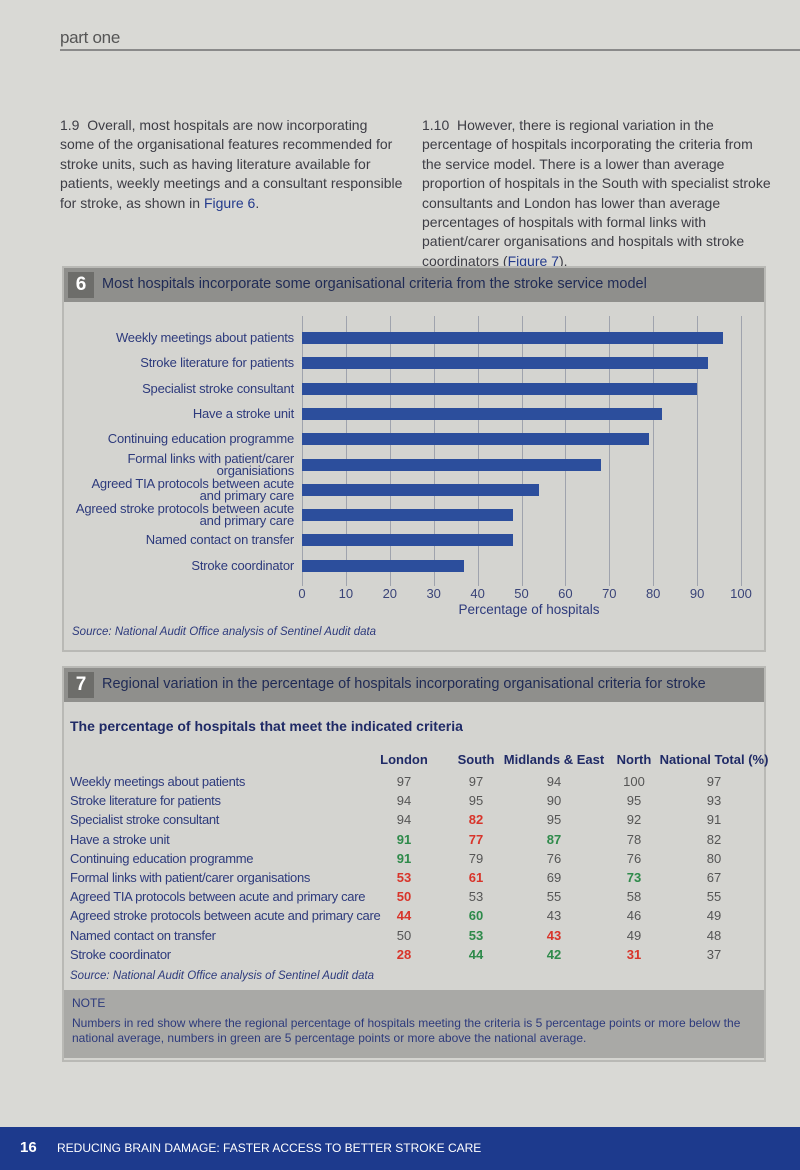 The image size is (800, 1170). What do you see at coordinates (219, 540) in the screenshot?
I see `category-label-text: Named contact on transfer` at bounding box center [219, 540].